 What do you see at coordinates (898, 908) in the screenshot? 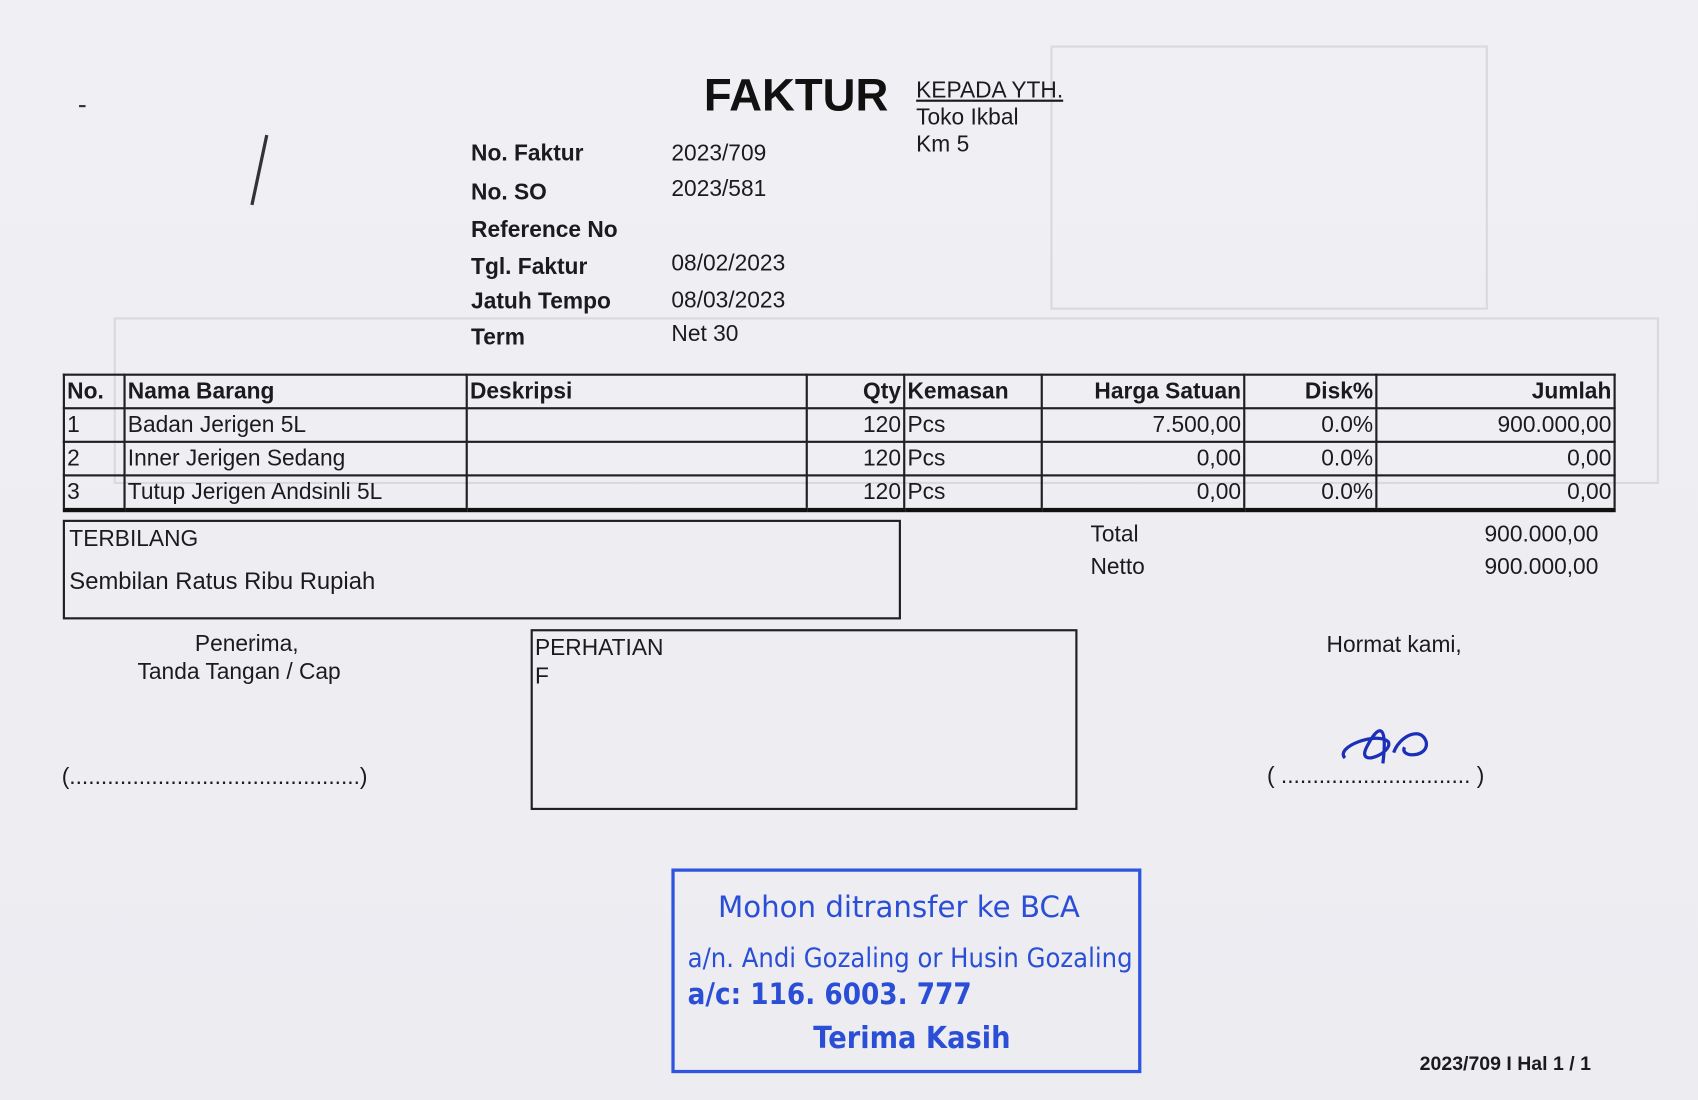
I see `stamp-line: Mohon ditransfer ke BCA` at bounding box center [898, 908].